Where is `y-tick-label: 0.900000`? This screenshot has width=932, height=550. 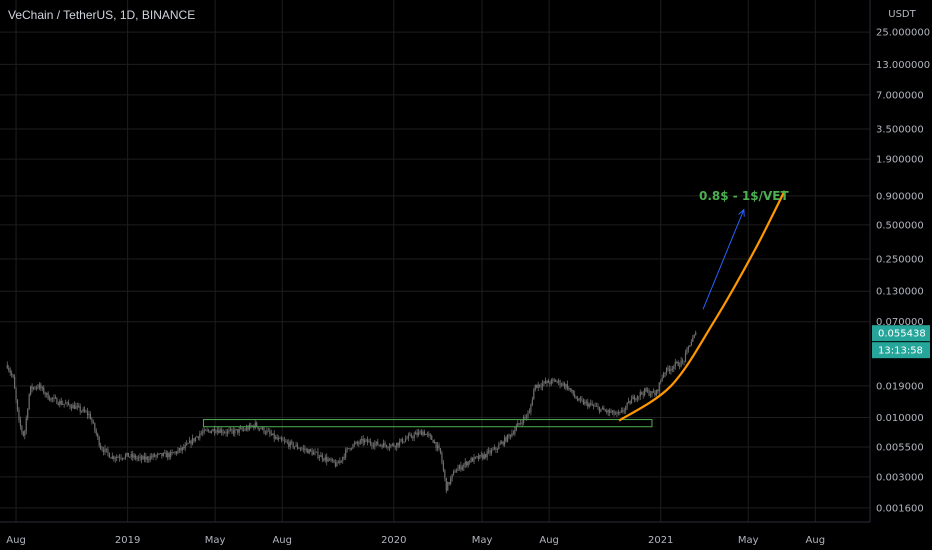 y-tick-label: 0.900000 is located at coordinates (900, 196).